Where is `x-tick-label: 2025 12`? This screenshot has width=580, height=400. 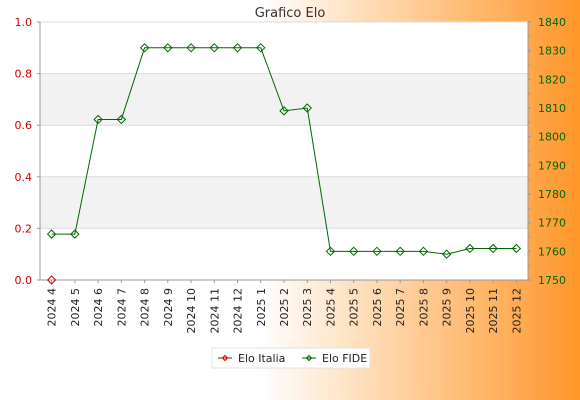
x-tick-label: 2025 12 is located at coordinates (516, 311).